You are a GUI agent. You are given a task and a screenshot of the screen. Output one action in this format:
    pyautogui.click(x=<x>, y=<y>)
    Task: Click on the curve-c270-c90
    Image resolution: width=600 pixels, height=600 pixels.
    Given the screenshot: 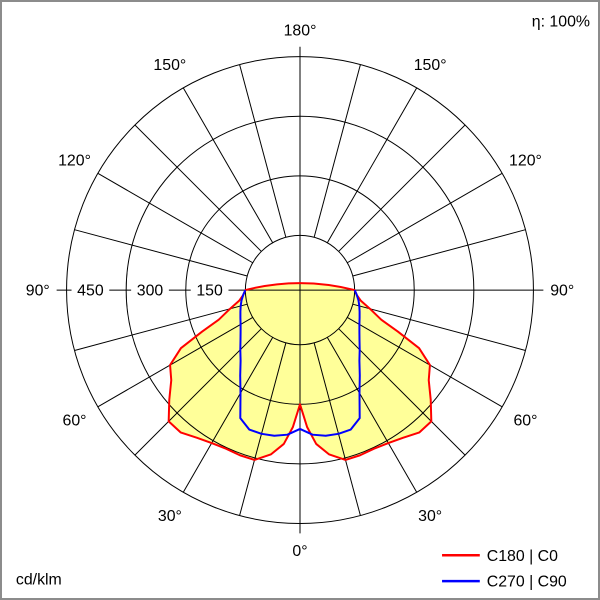 What is the action you would take?
    pyautogui.click(x=300, y=363)
    